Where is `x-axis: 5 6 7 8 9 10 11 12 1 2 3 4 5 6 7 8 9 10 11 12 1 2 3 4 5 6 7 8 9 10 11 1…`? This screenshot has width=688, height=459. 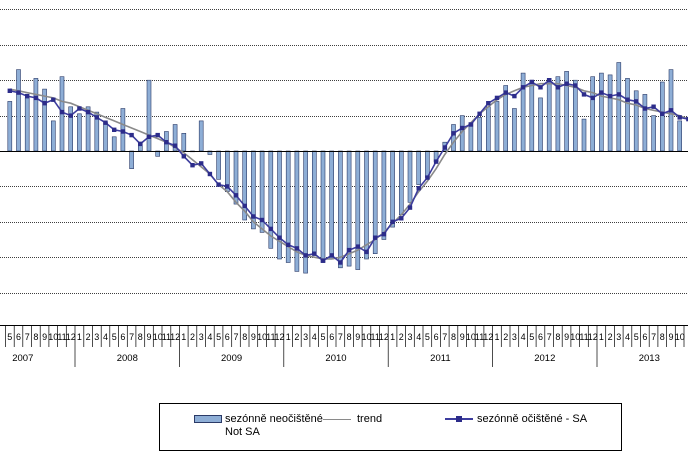
x-axis: 5 6 7 8 9 10 11 12 1 2 3 4 5 6 7 8 9 10 11 12 1 2 3 4 5 6 7 8 9 10 11 1… is located at coordinates (344, 346).